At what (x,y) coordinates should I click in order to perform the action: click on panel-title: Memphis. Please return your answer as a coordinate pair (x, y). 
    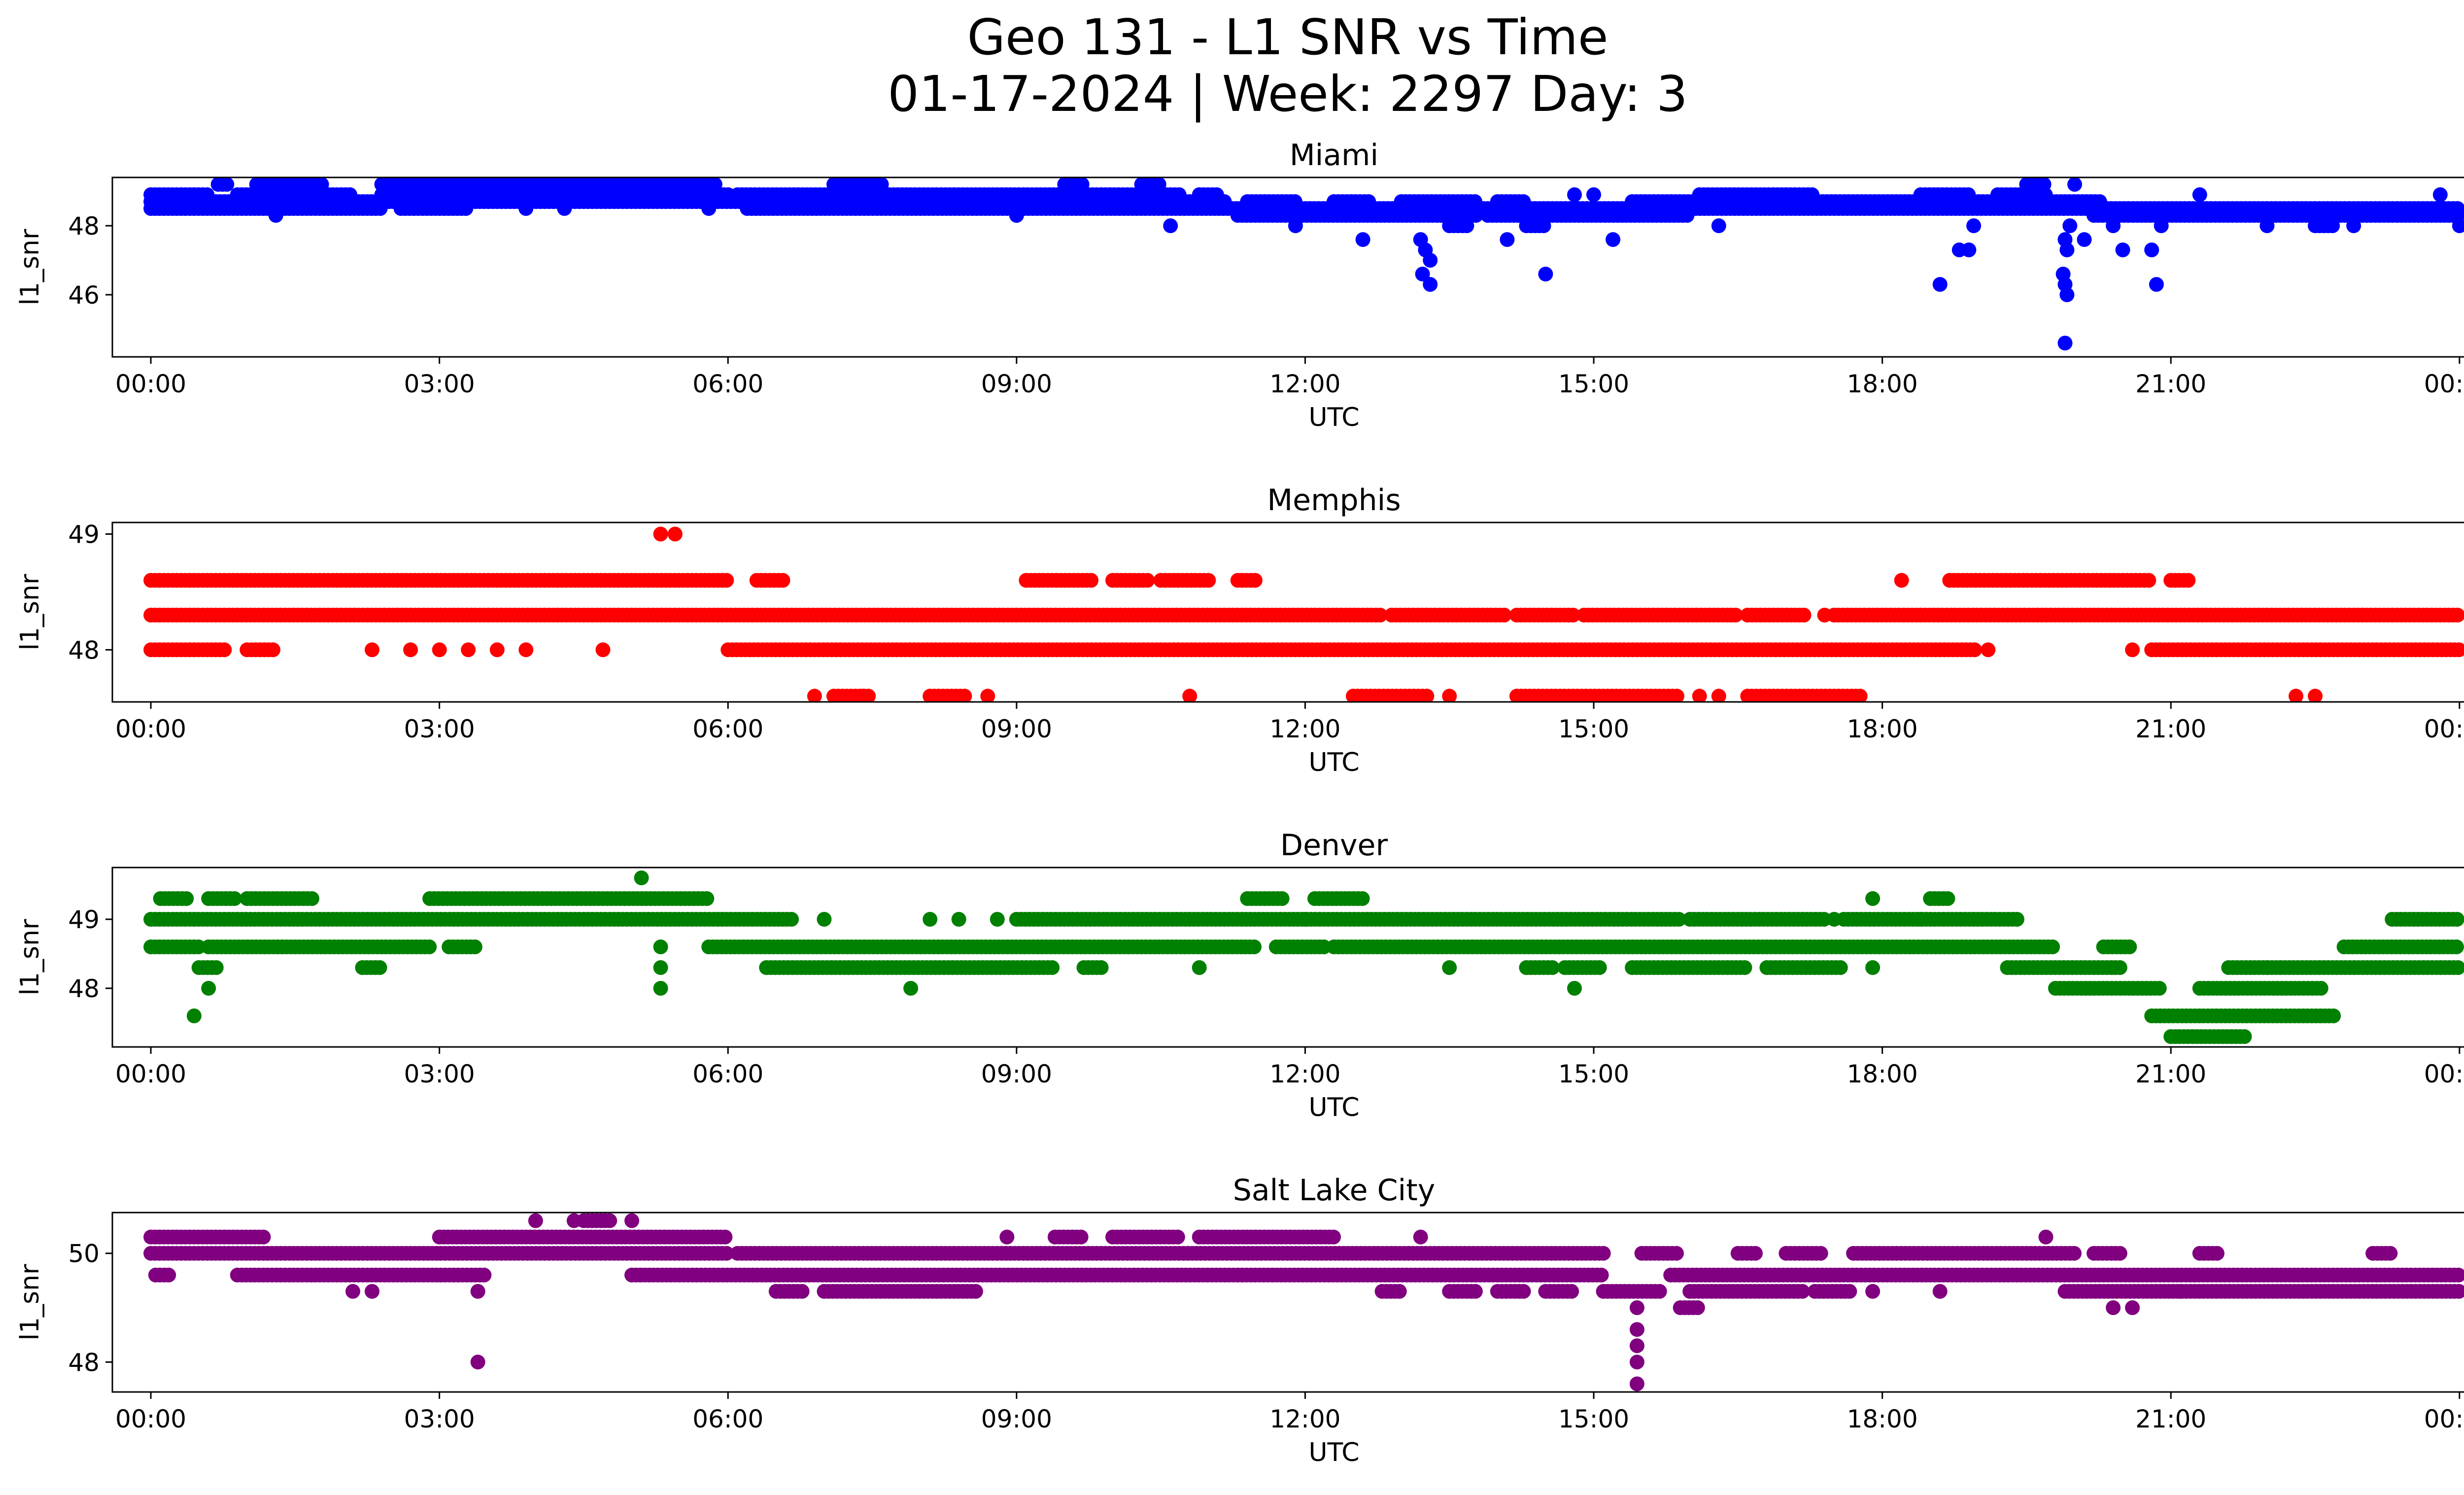
    Looking at the image, I should click on (1334, 500).